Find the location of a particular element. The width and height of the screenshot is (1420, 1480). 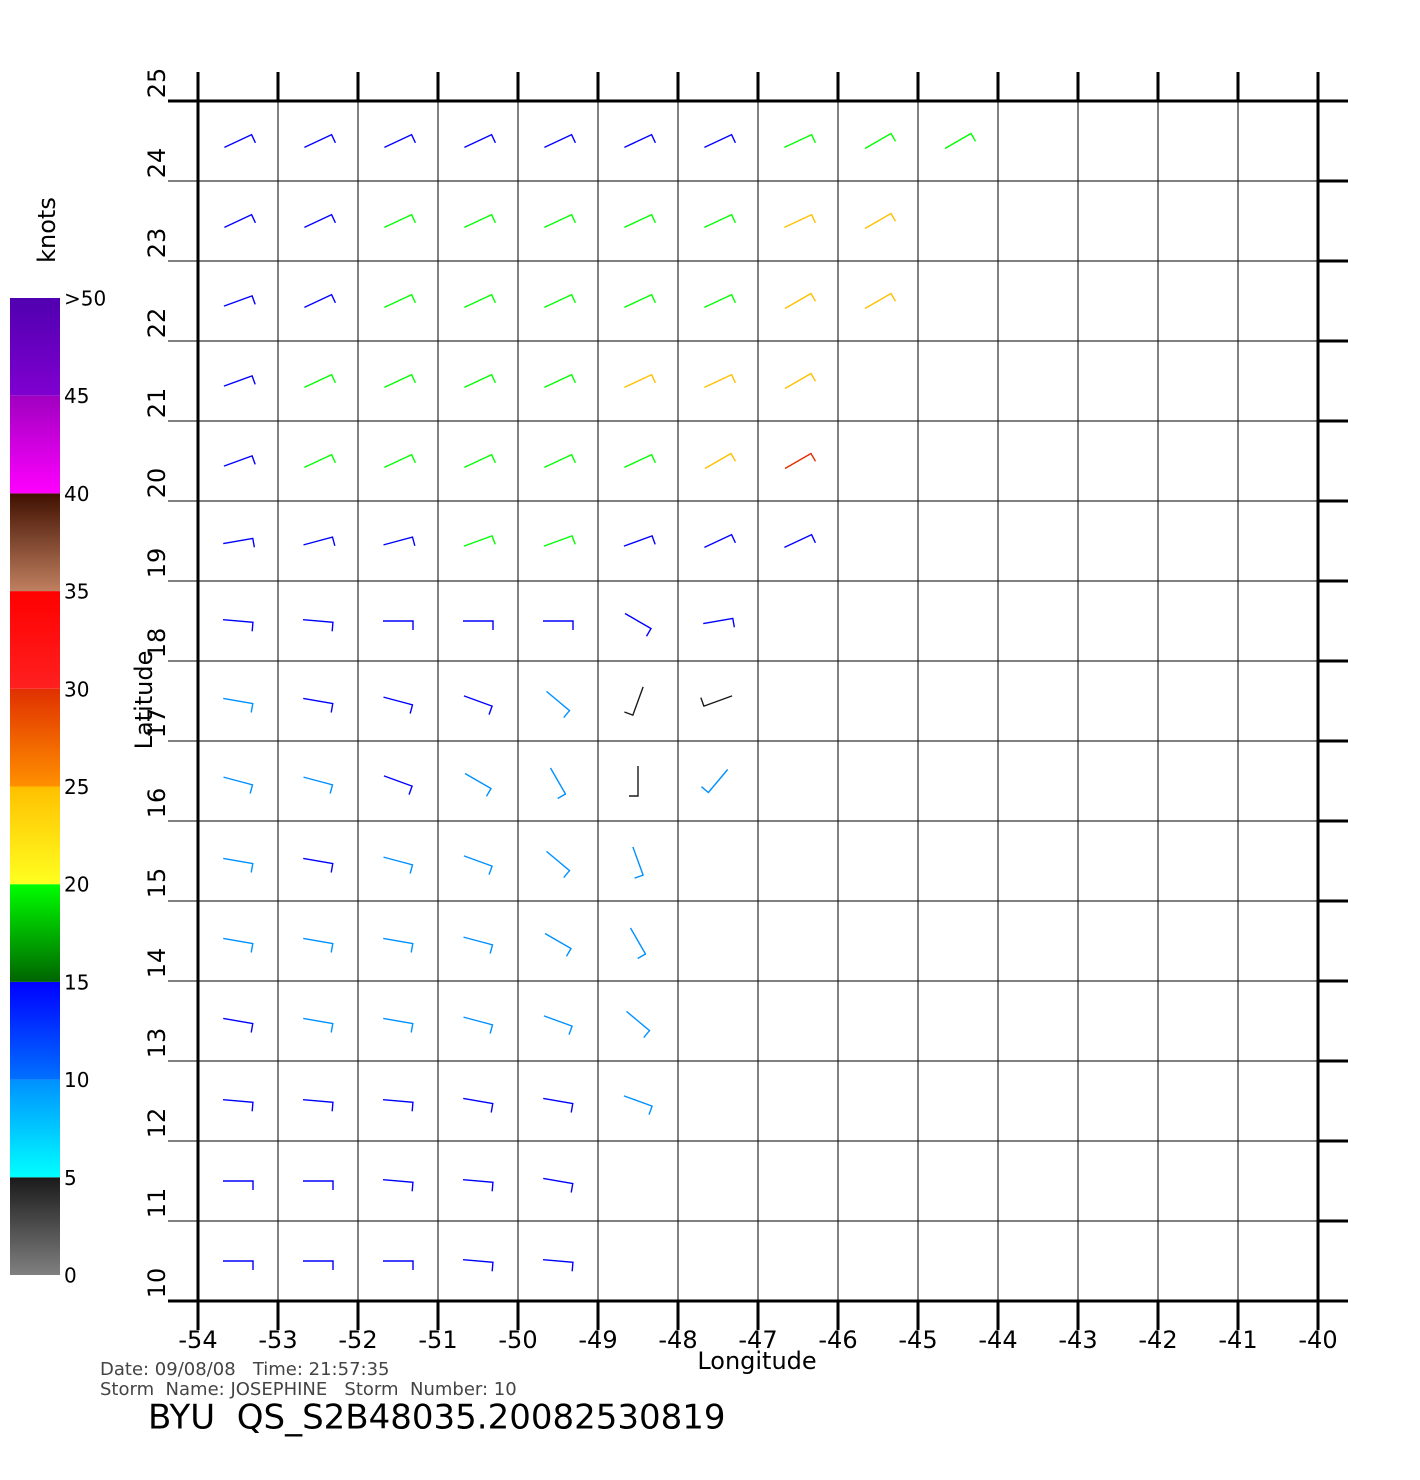

footer-title: BYU QS_S2B48035.20082530819 is located at coordinates (437, 1418).